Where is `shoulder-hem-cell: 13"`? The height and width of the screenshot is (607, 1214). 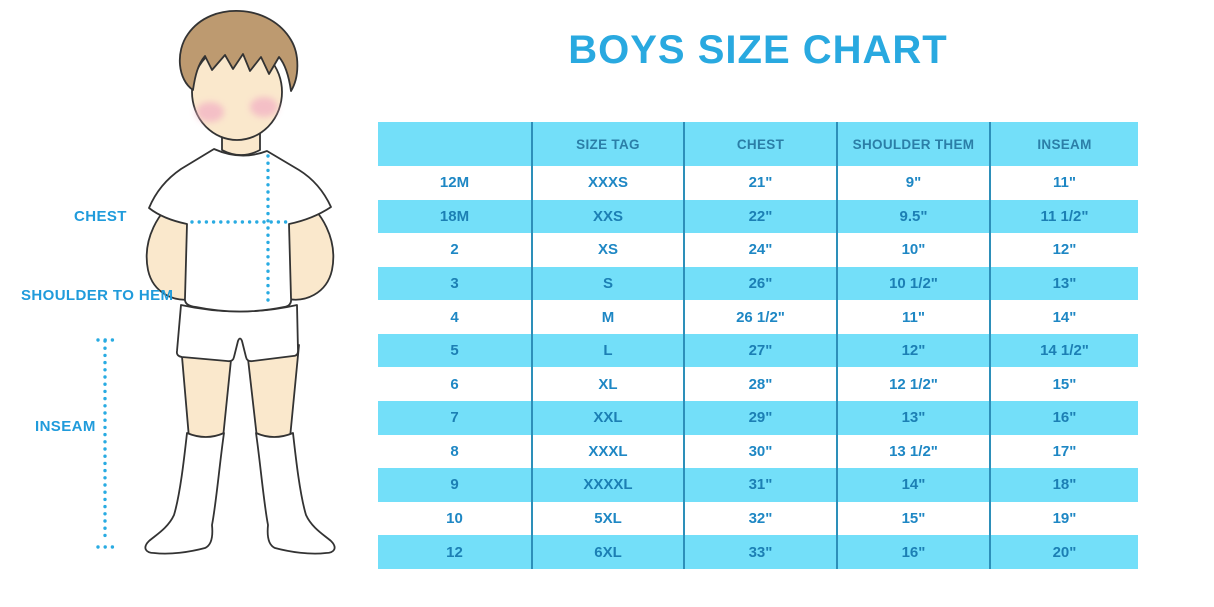 shoulder-hem-cell: 13" is located at coordinates (914, 418).